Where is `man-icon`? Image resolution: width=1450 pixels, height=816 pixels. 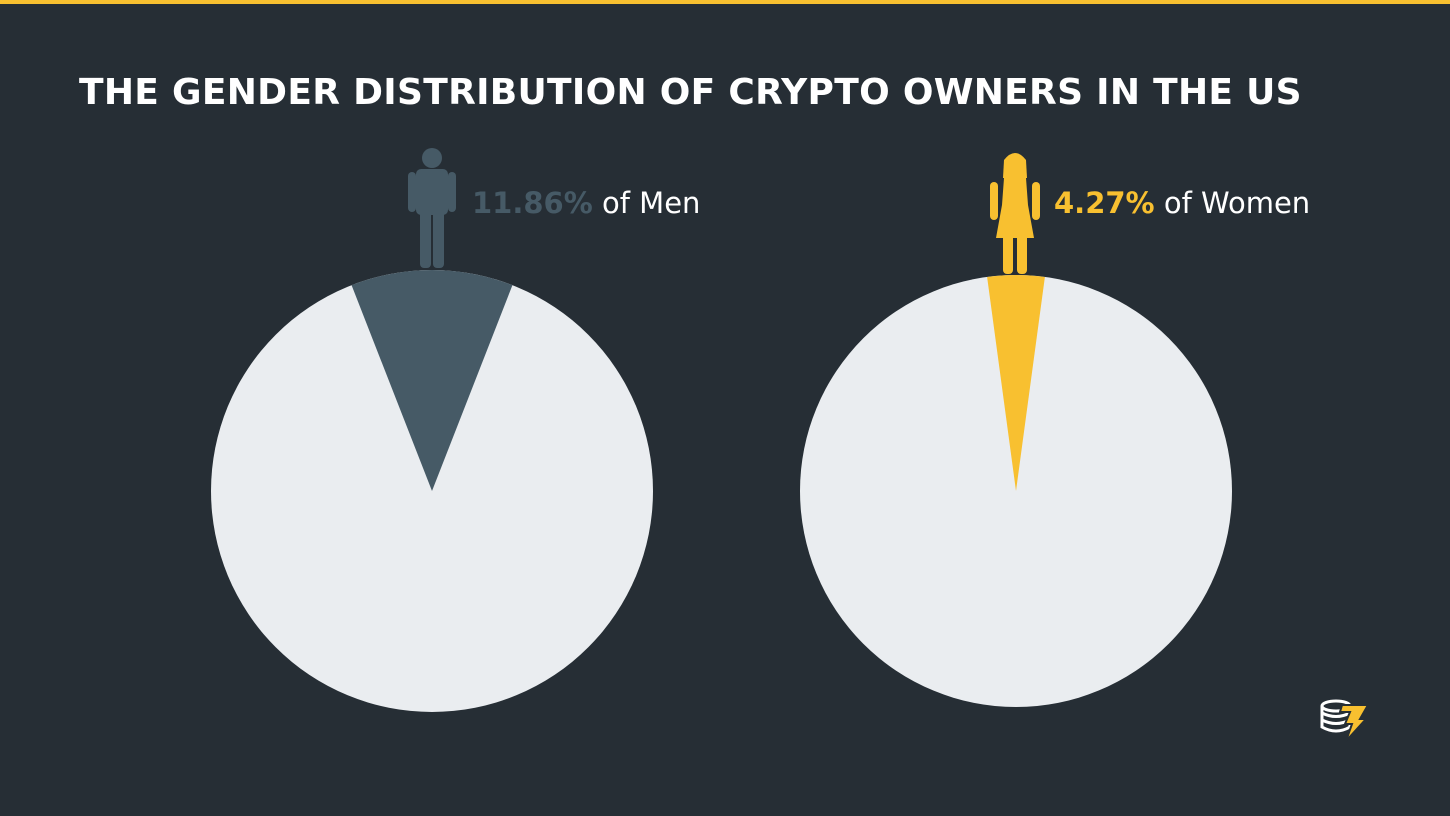
man-icon is located at coordinates (432, 208).